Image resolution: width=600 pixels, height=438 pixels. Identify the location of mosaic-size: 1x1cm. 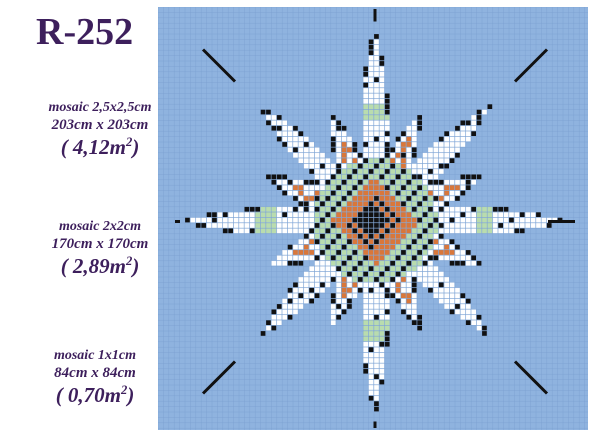
(117, 355).